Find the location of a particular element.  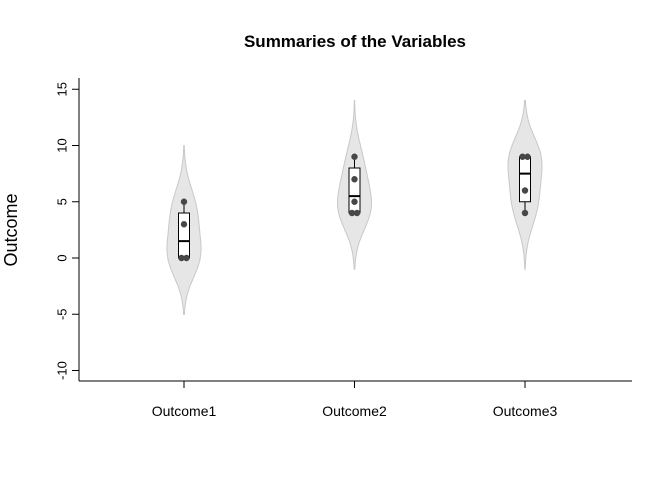

x-tick-label: Outcome3 is located at coordinates (525, 411).